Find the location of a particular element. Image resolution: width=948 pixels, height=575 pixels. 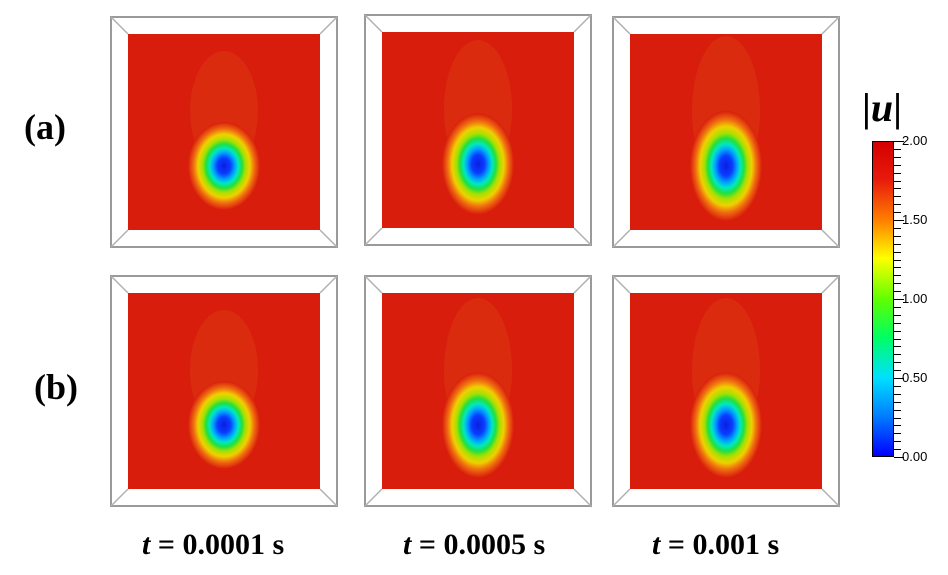

row-label-a: (a) is located at coordinates (45, 127).